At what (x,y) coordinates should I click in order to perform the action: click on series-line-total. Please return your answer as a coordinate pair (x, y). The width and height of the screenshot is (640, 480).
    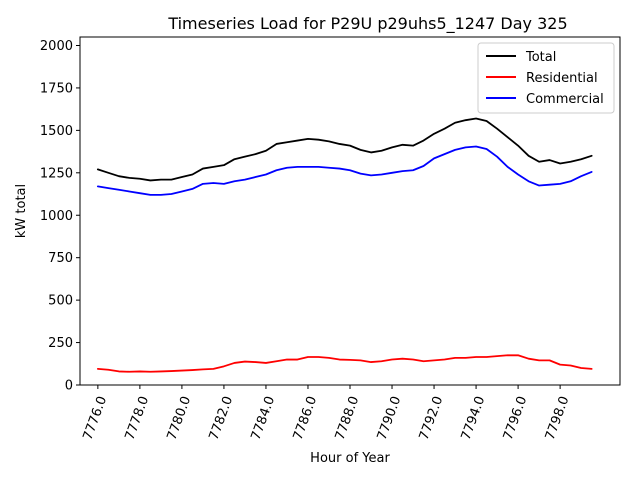
    Looking at the image, I should click on (344, 149).